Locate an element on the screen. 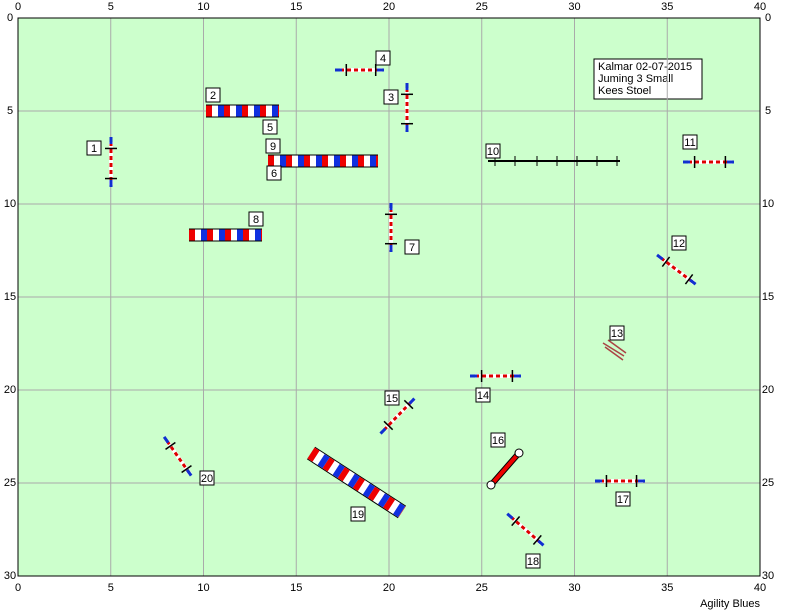 The height and width of the screenshot is (610, 800). x-tick-label: 15 is located at coordinates (296, 588).